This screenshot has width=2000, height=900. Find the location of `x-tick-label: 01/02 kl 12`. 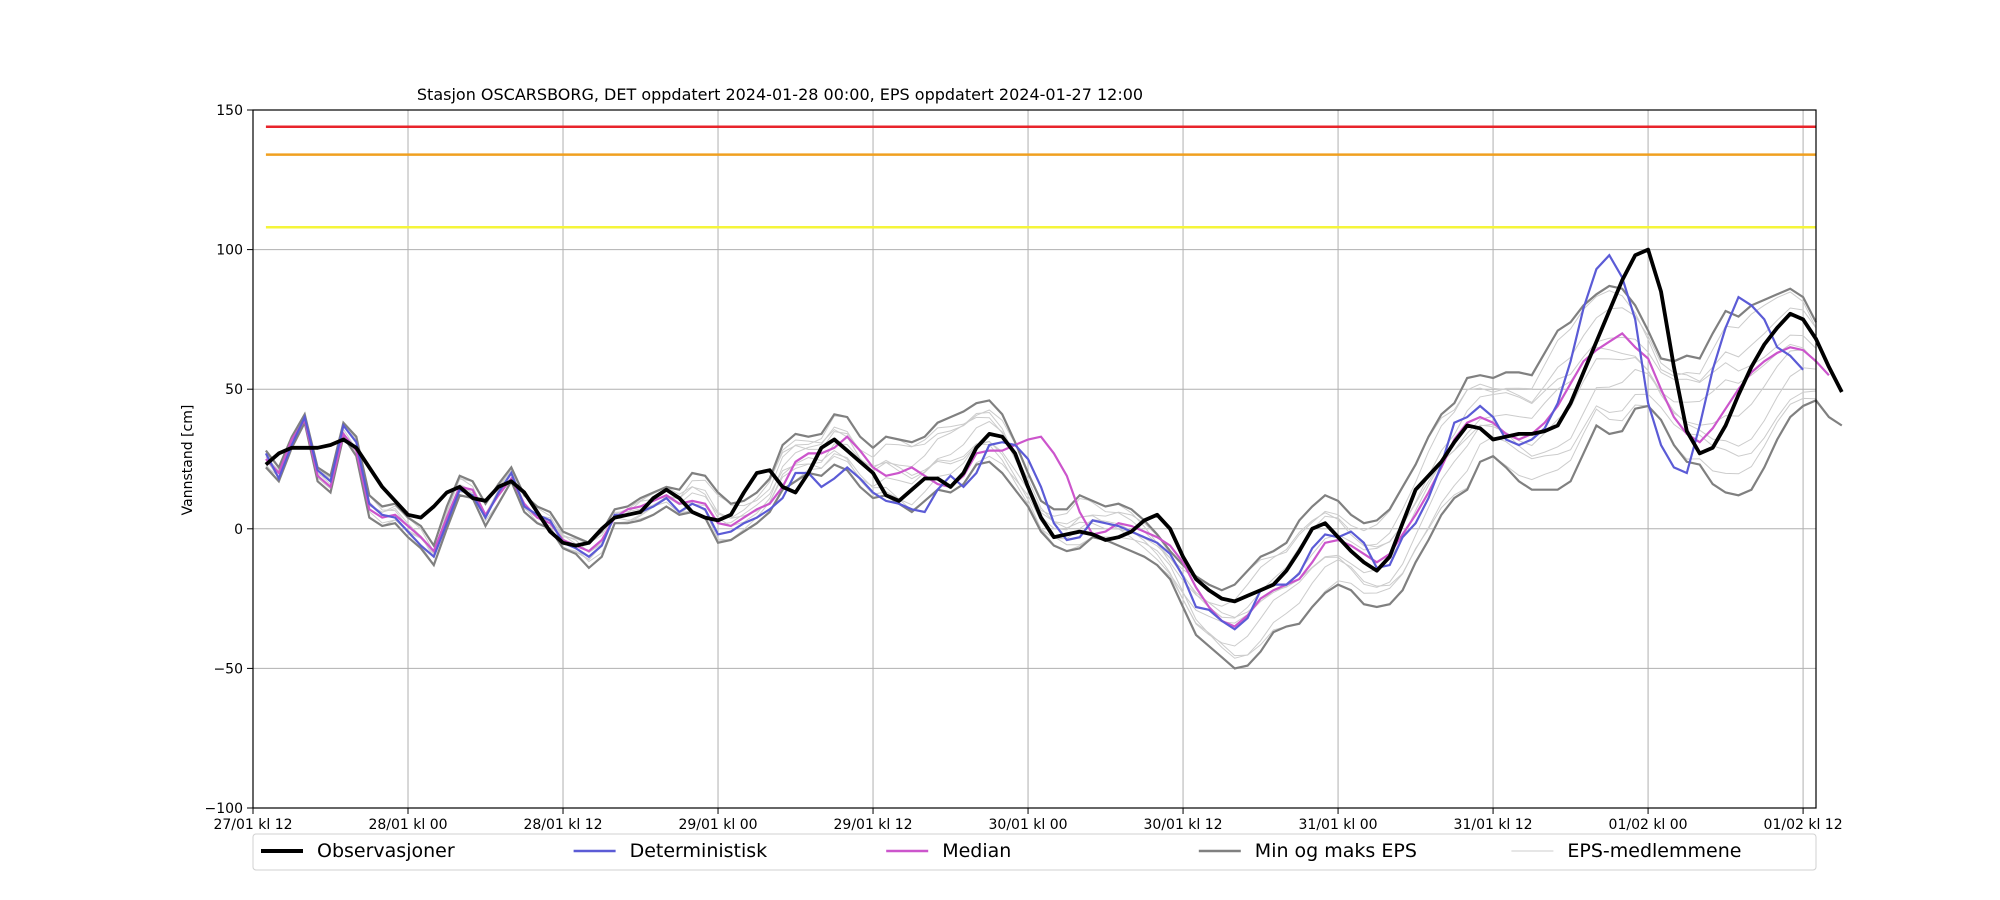

x-tick-label: 01/02 kl 12 is located at coordinates (1803, 825).